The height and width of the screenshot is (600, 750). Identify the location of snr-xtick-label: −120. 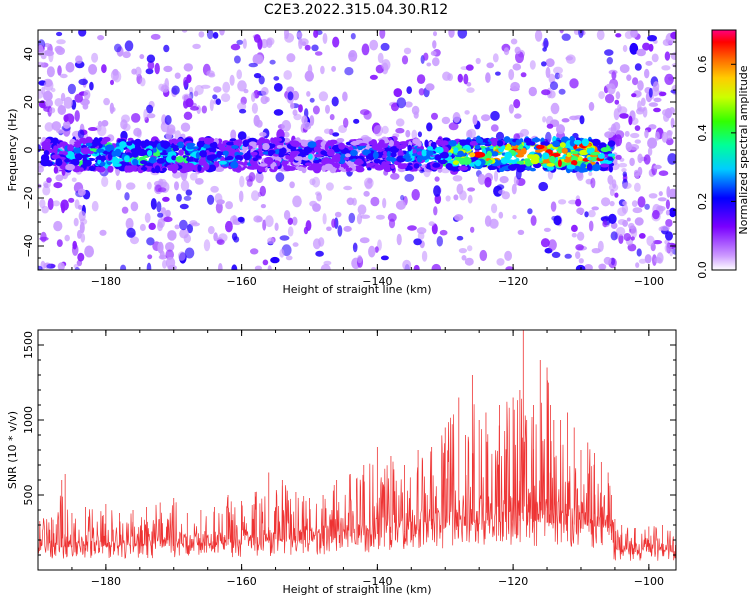
(513, 581).